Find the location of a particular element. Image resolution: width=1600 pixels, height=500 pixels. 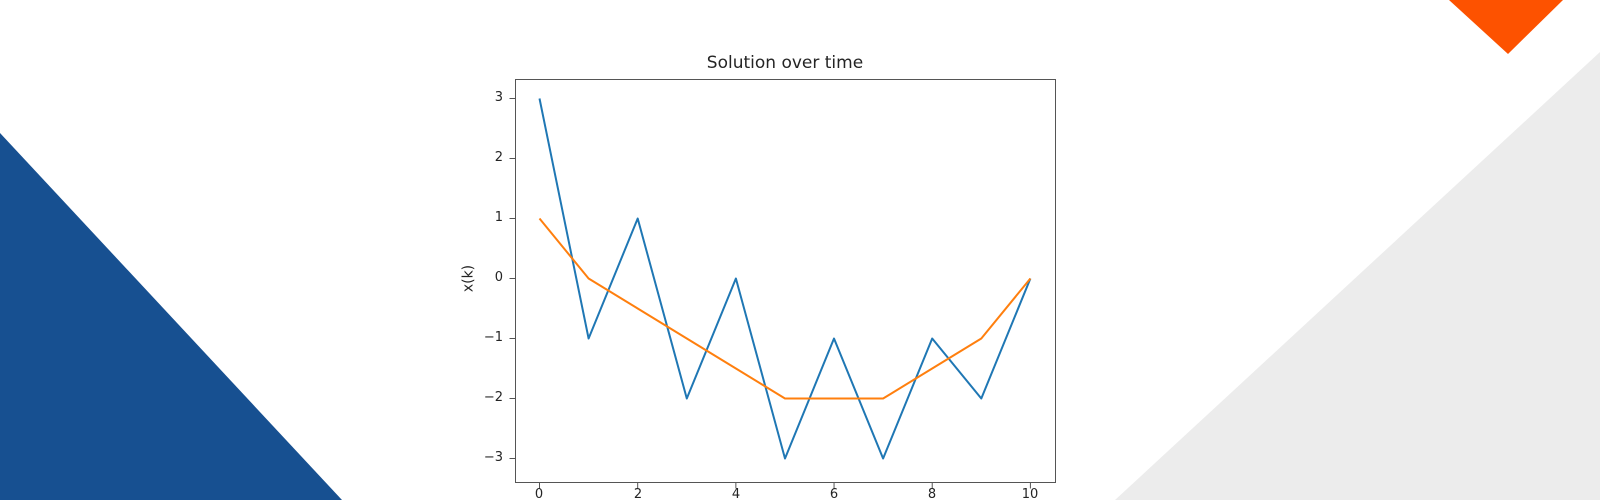

y-tick-label: −1 is located at coordinates (493, 337).